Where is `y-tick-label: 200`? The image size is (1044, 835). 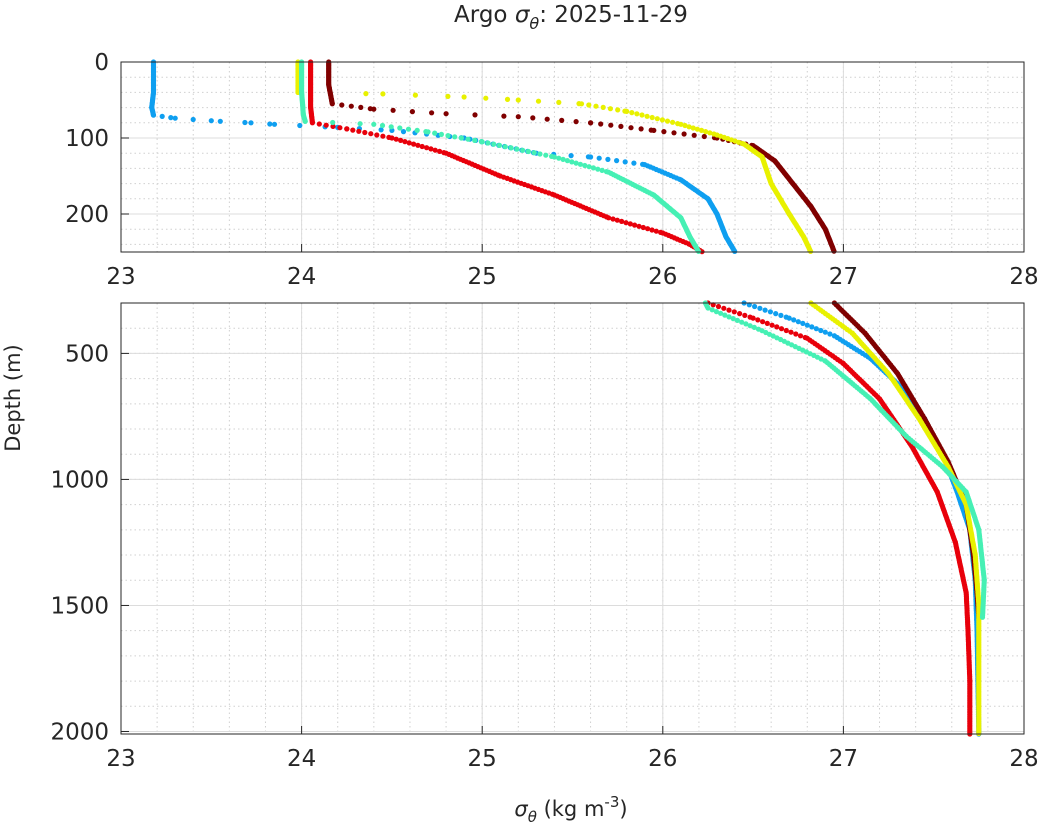 y-tick-label: 200 is located at coordinates (87, 215).